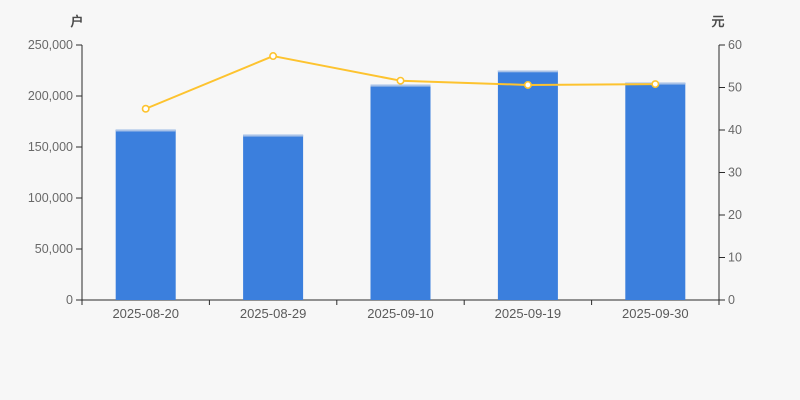 The width and height of the screenshot is (800, 400). I want to click on x-category-label: 2025-09-30, so click(655, 313).